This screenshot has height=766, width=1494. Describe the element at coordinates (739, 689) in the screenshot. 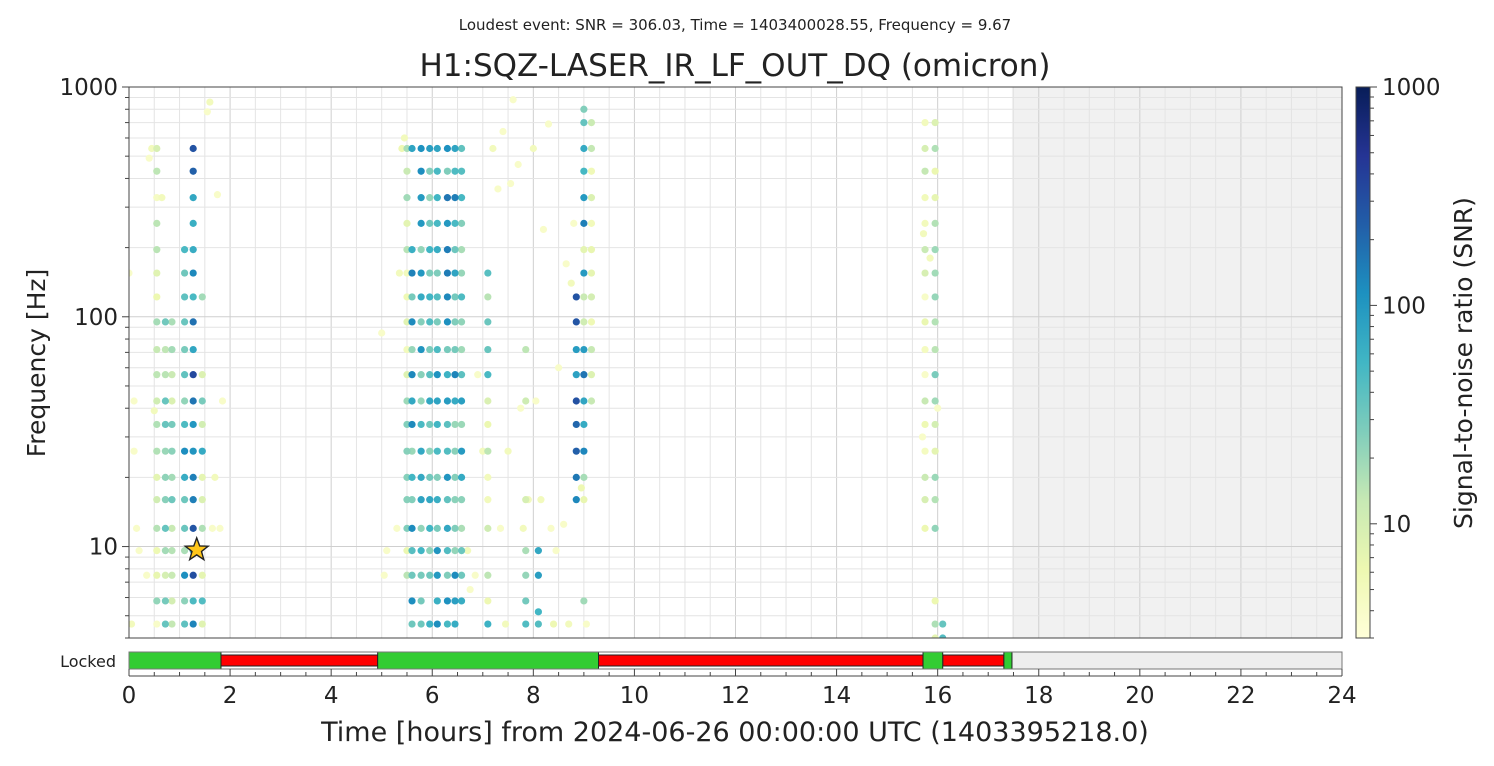

I see `x-axis: 0 2 4 6 8 10 12 14 16 18 20 22 24` at that location.